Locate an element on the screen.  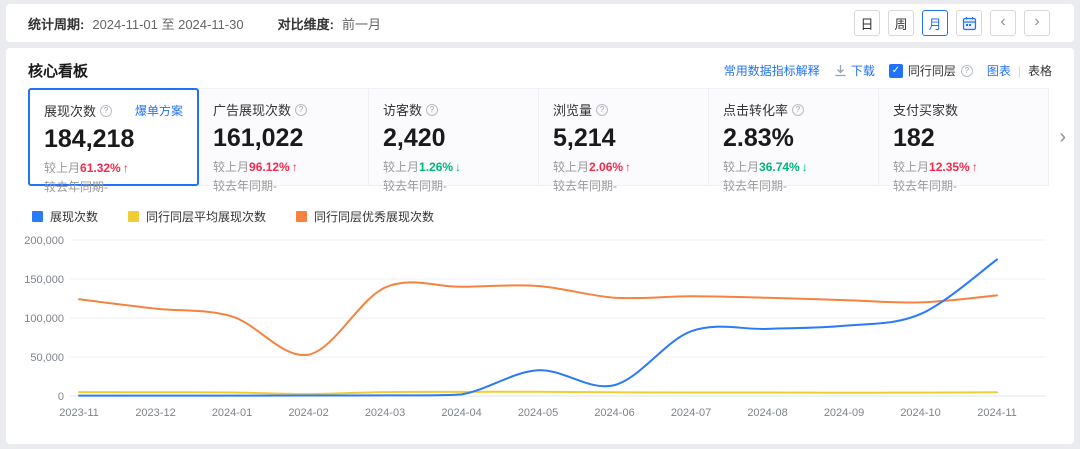
svg-text: 200,000 is located at coordinates (44, 241).